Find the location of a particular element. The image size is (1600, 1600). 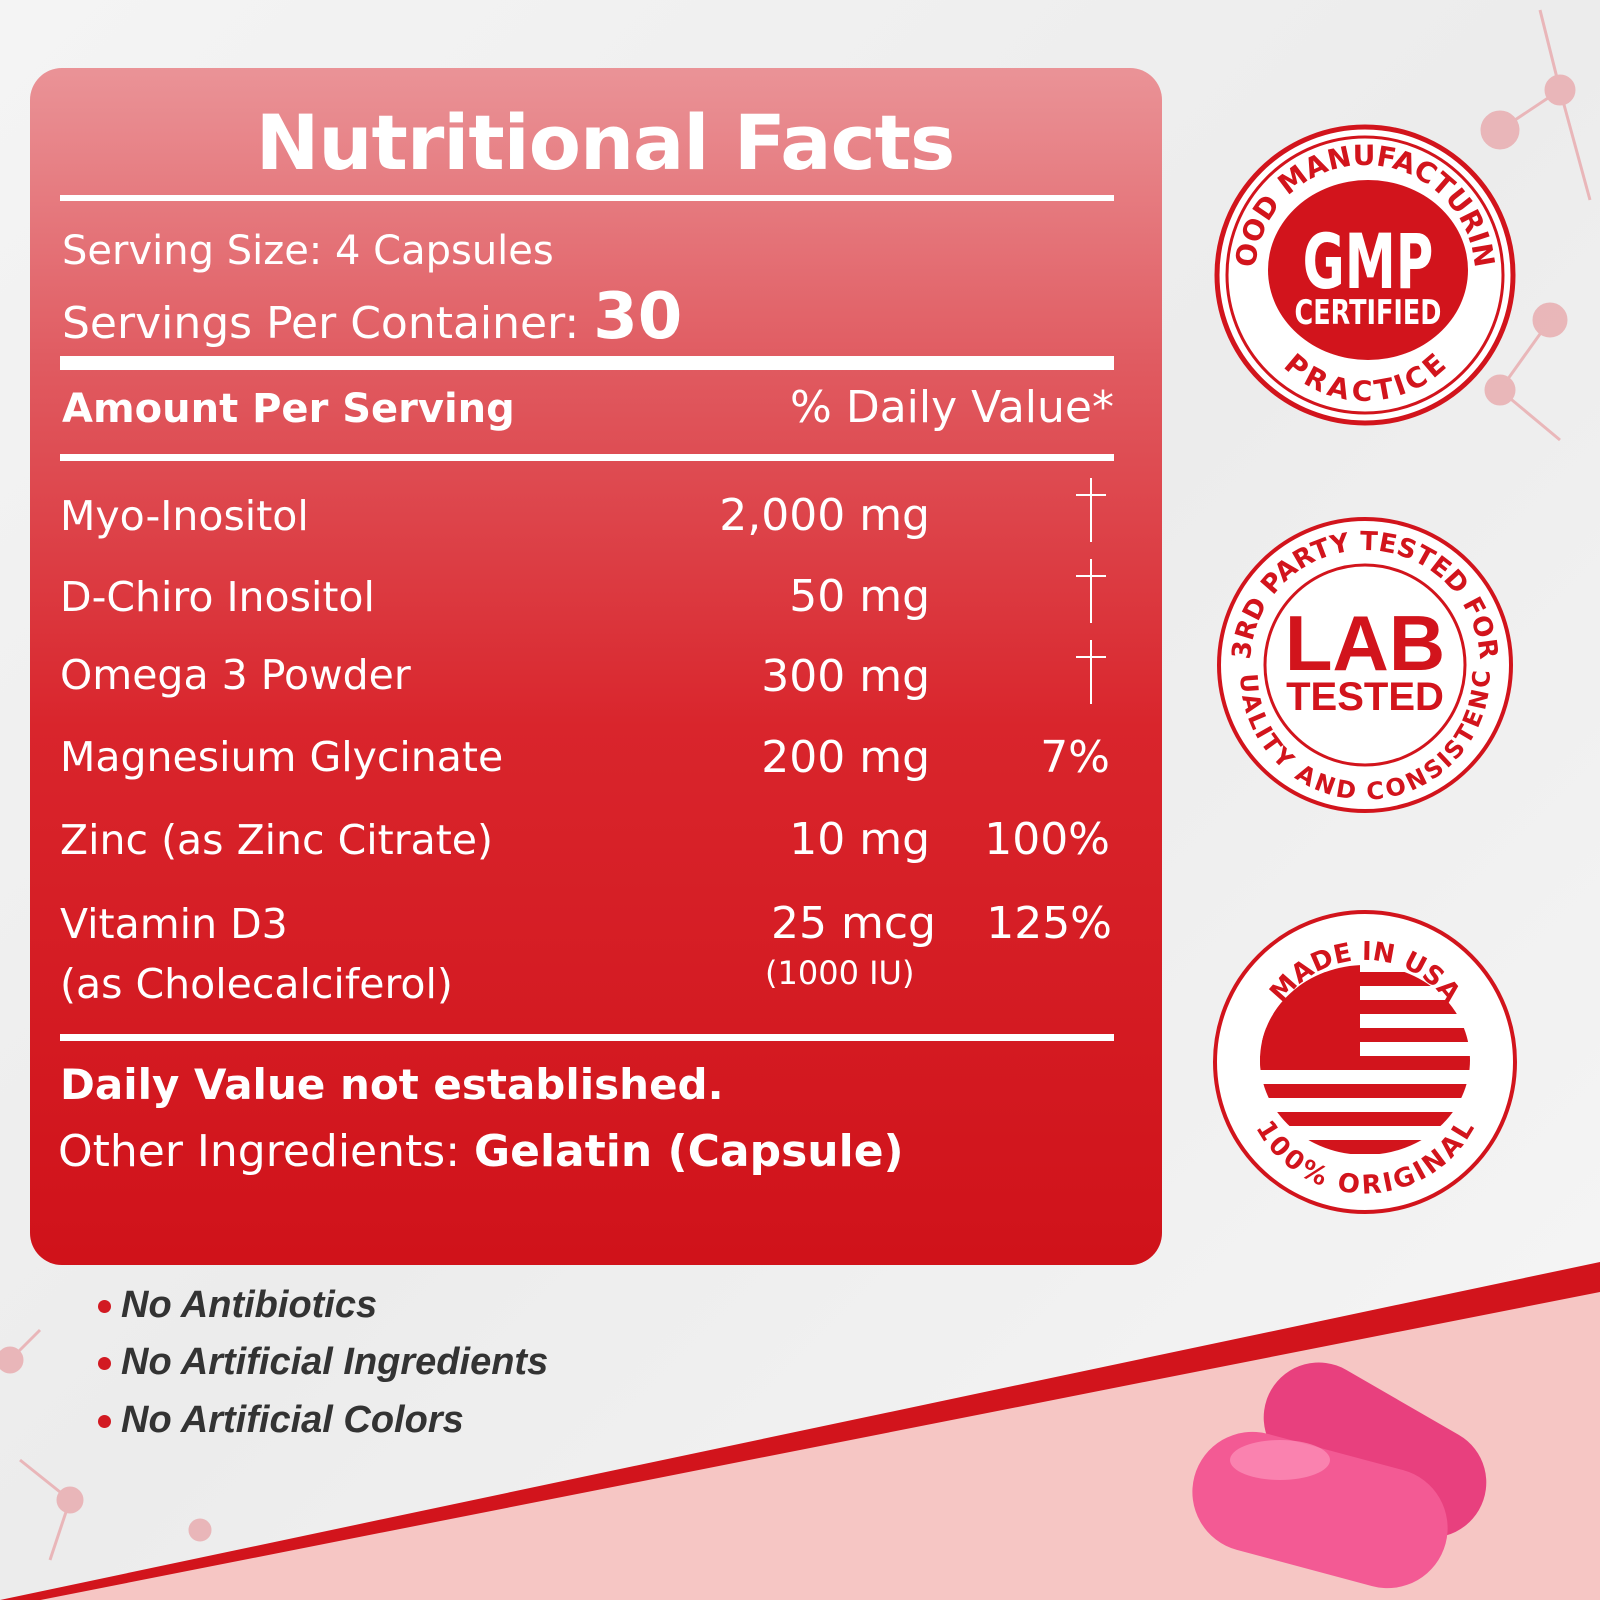

row-dv: 100% is located at coordinates (1047, 839).